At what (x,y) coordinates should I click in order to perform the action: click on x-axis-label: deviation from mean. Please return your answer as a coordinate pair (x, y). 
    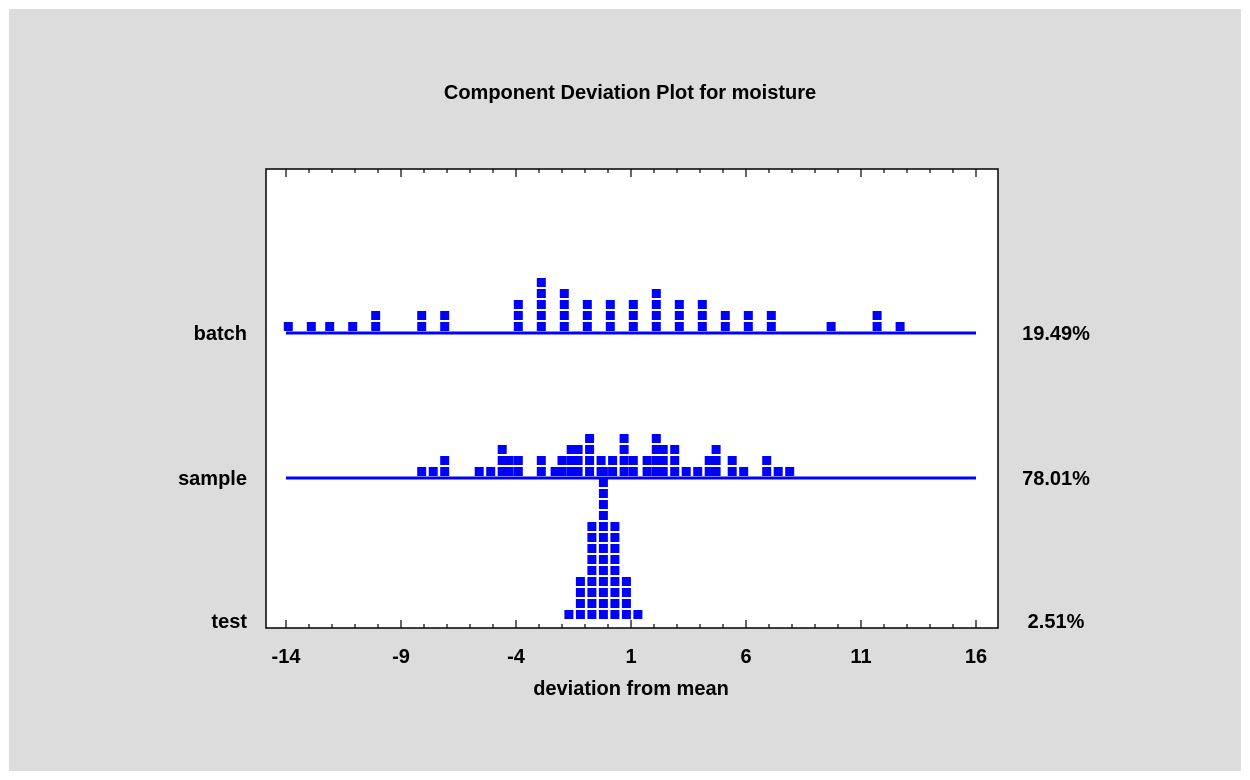
    Looking at the image, I should click on (631, 689).